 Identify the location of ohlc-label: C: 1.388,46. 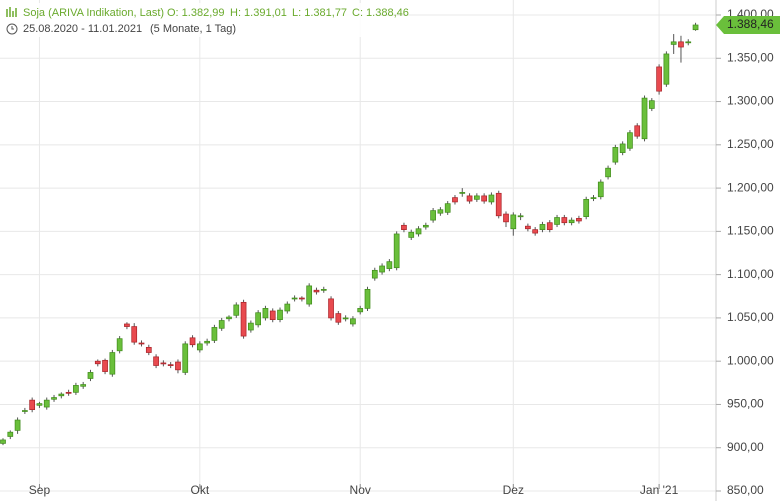
(380, 13).